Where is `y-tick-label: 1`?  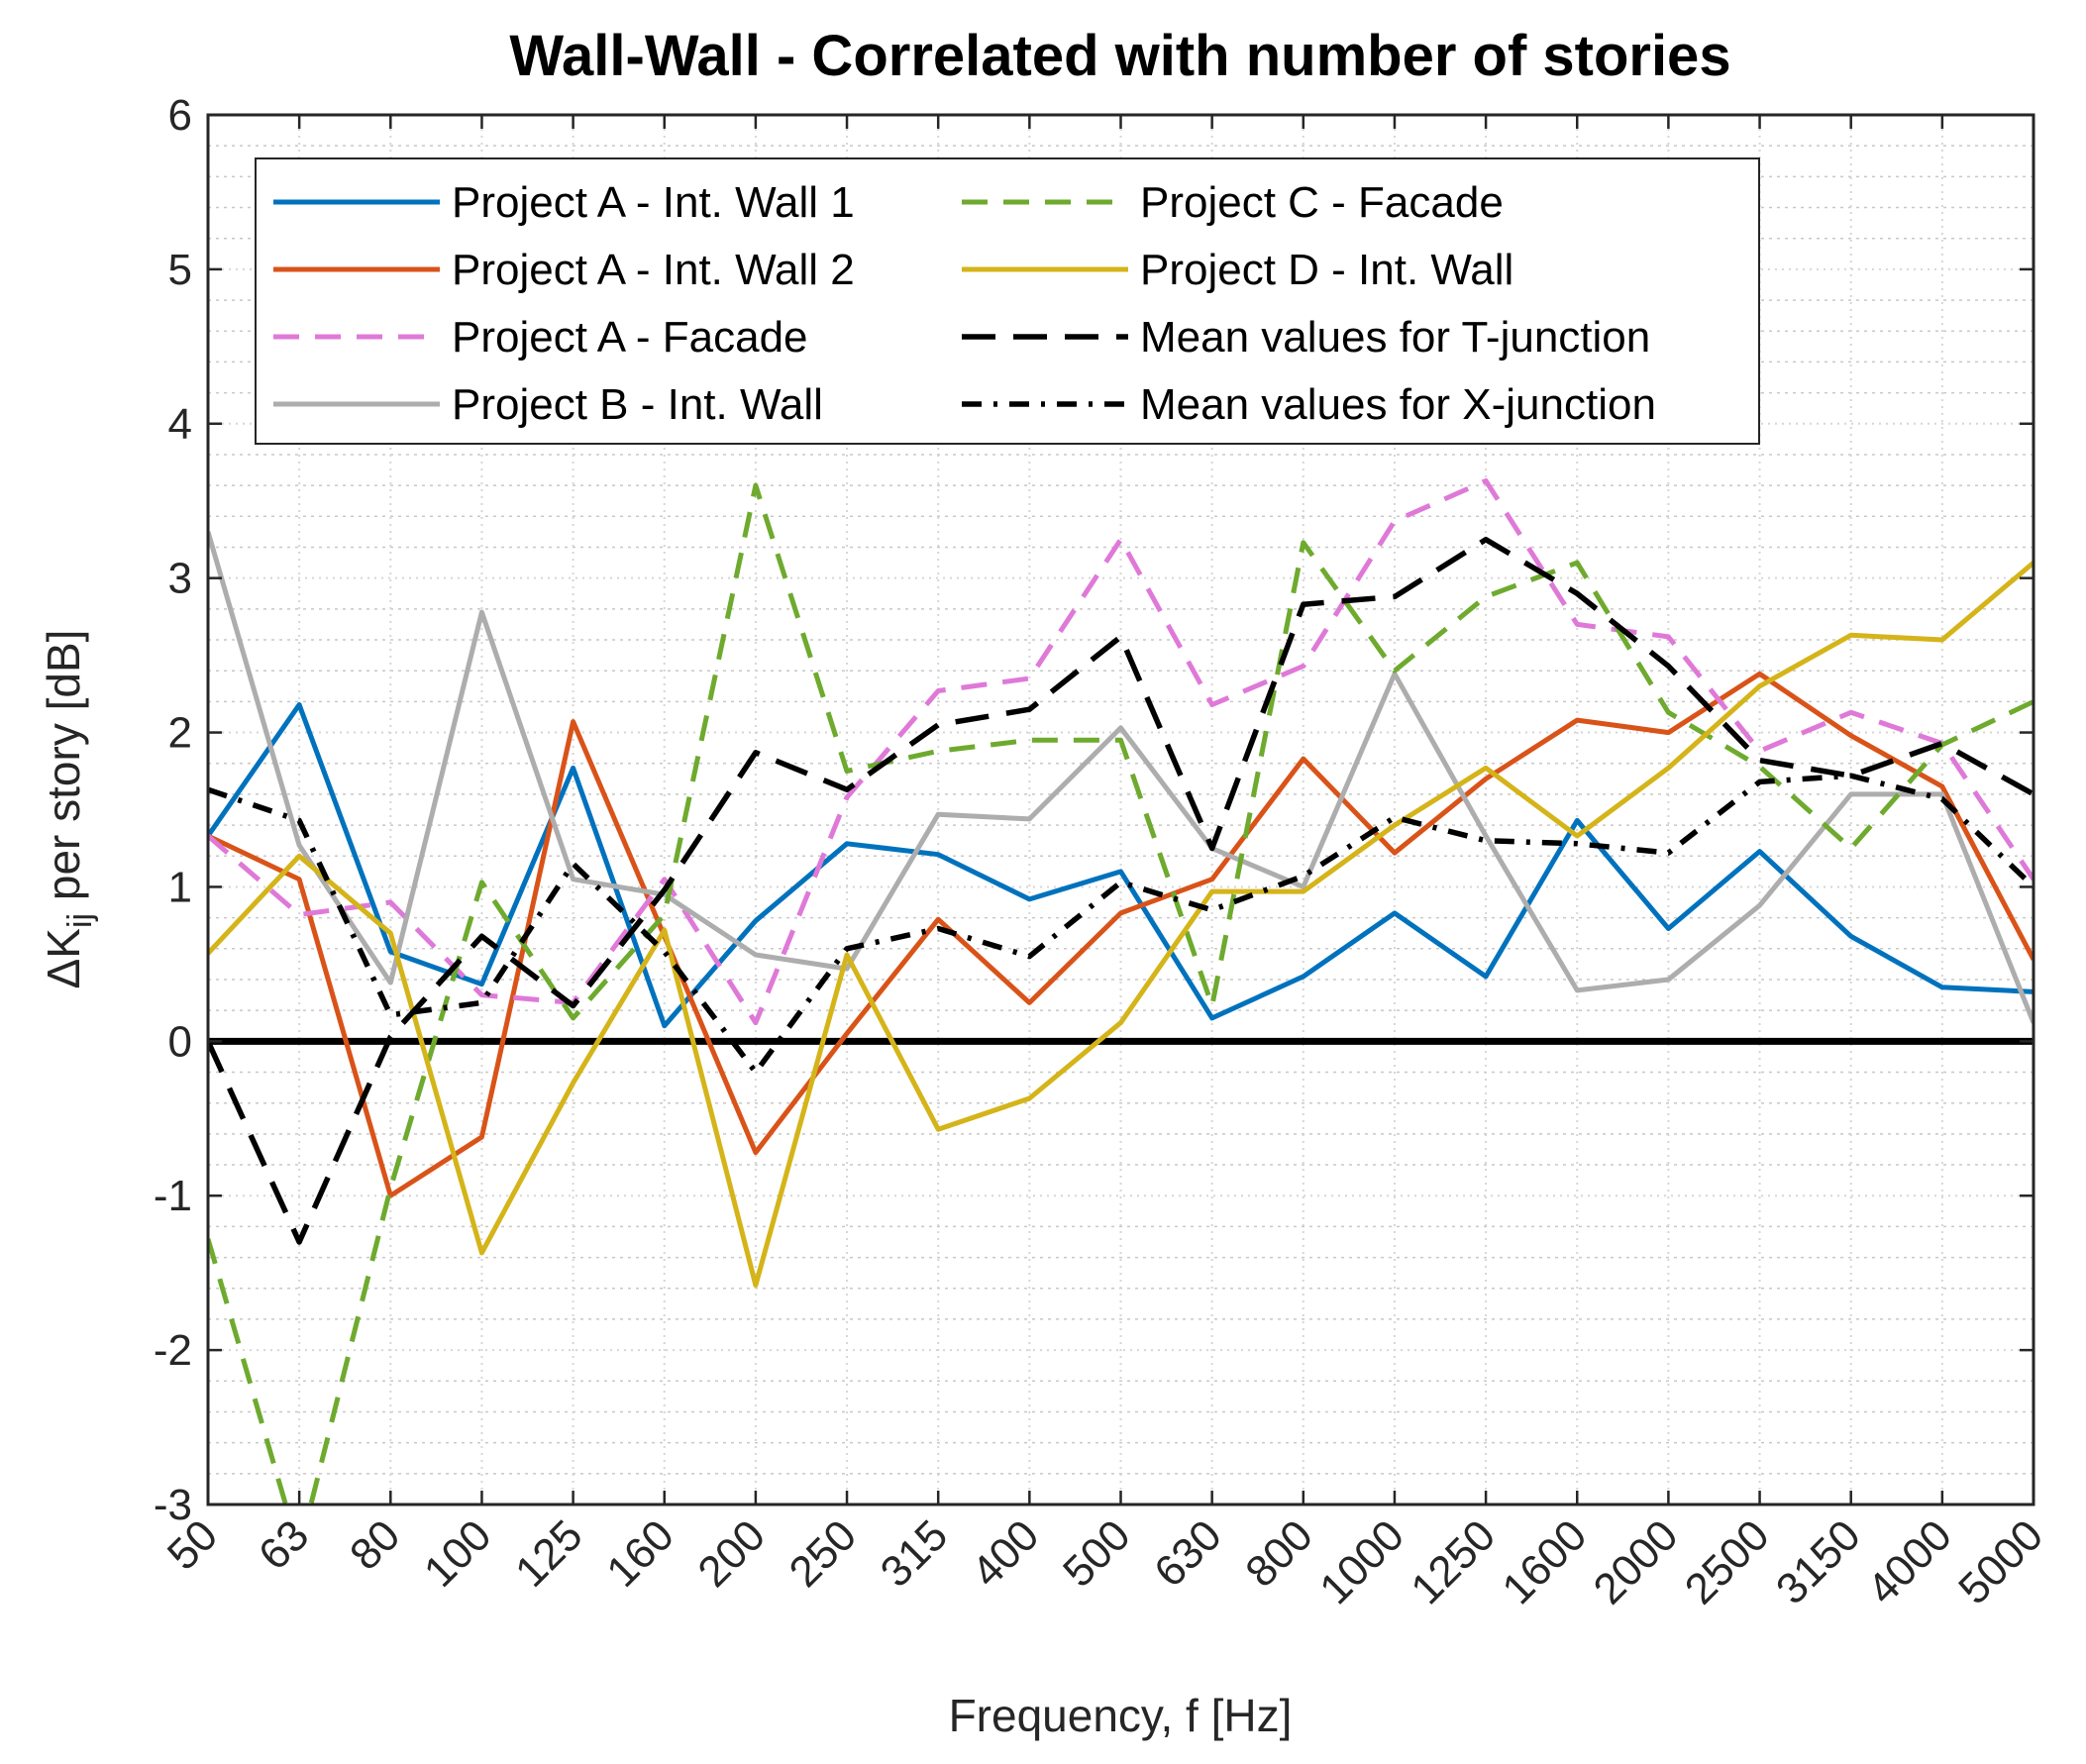 y-tick-label: 1 is located at coordinates (180, 887).